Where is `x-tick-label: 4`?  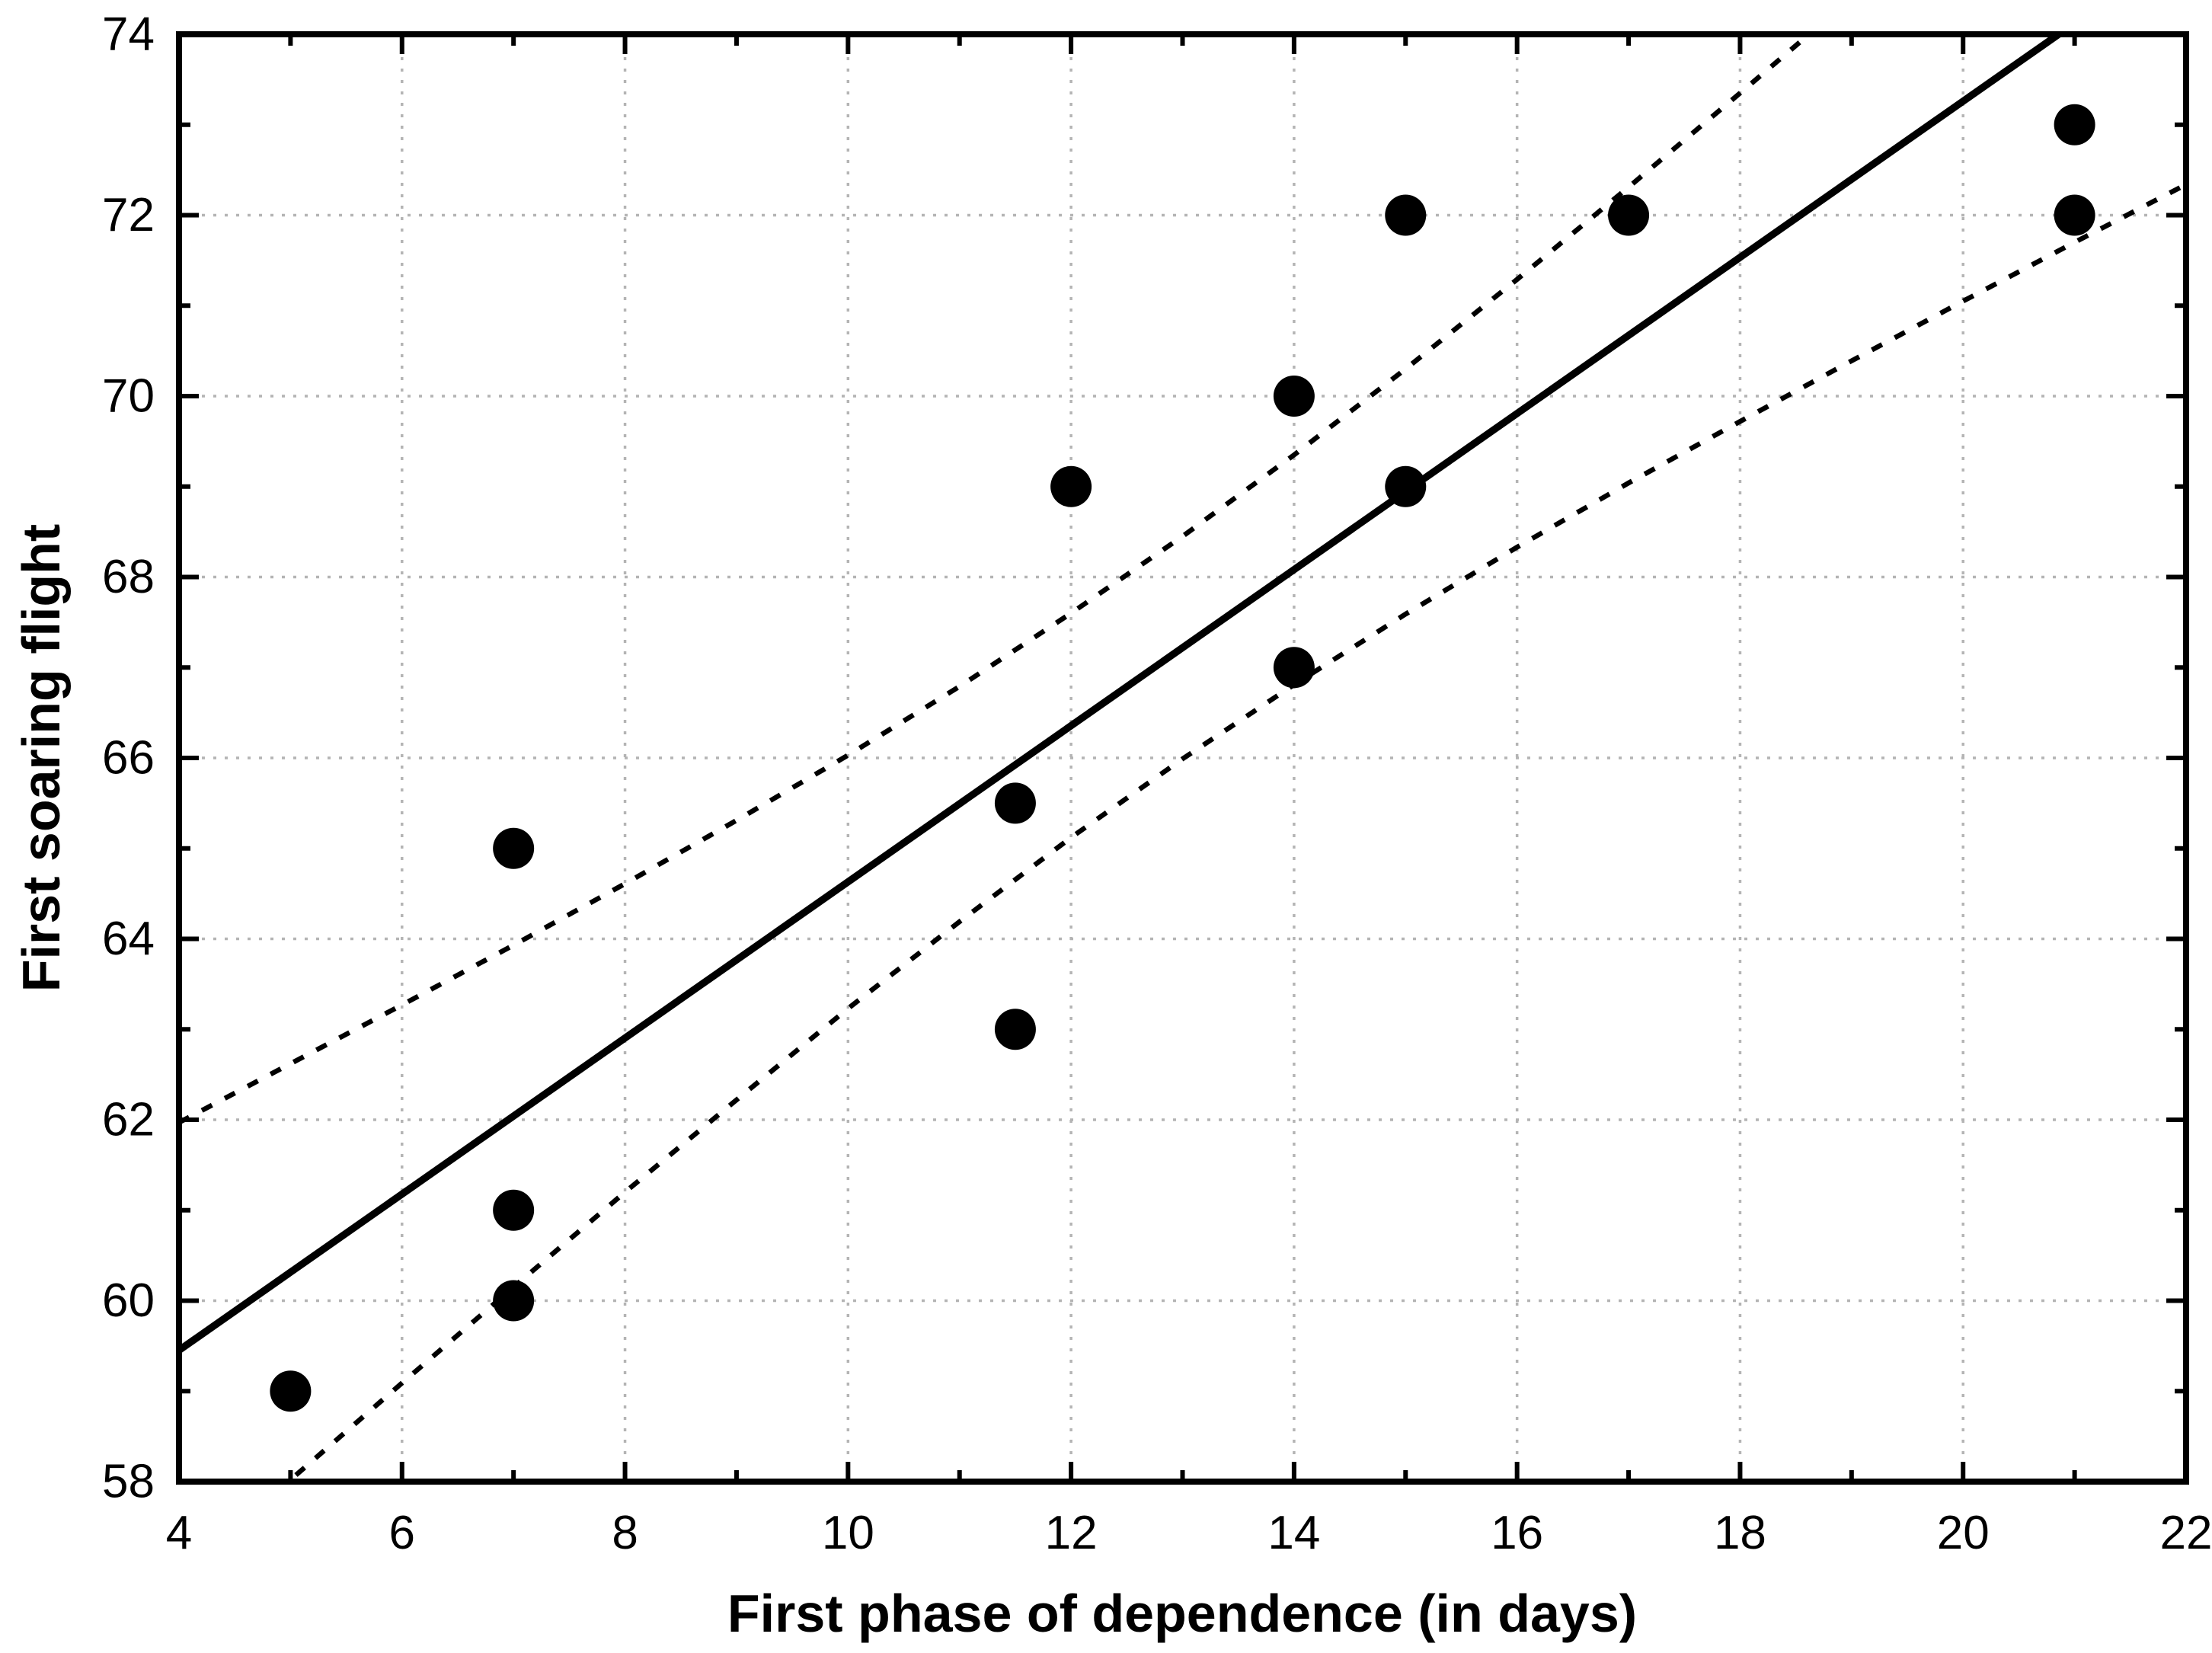
x-tick-label: 4 is located at coordinates (179, 1533).